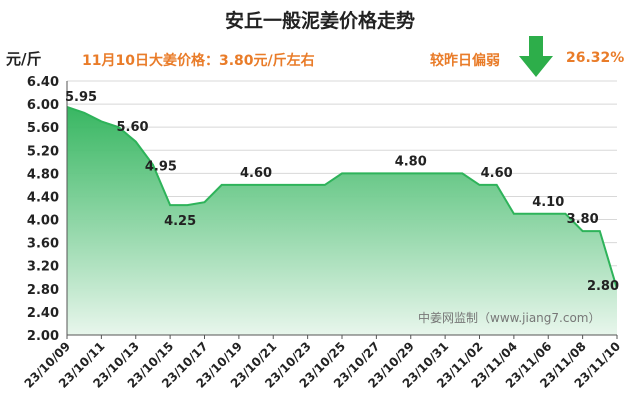 The height and width of the screenshot is (410, 640). What do you see at coordinates (603, 286) in the screenshot?
I see `data-label: 2.80` at bounding box center [603, 286].